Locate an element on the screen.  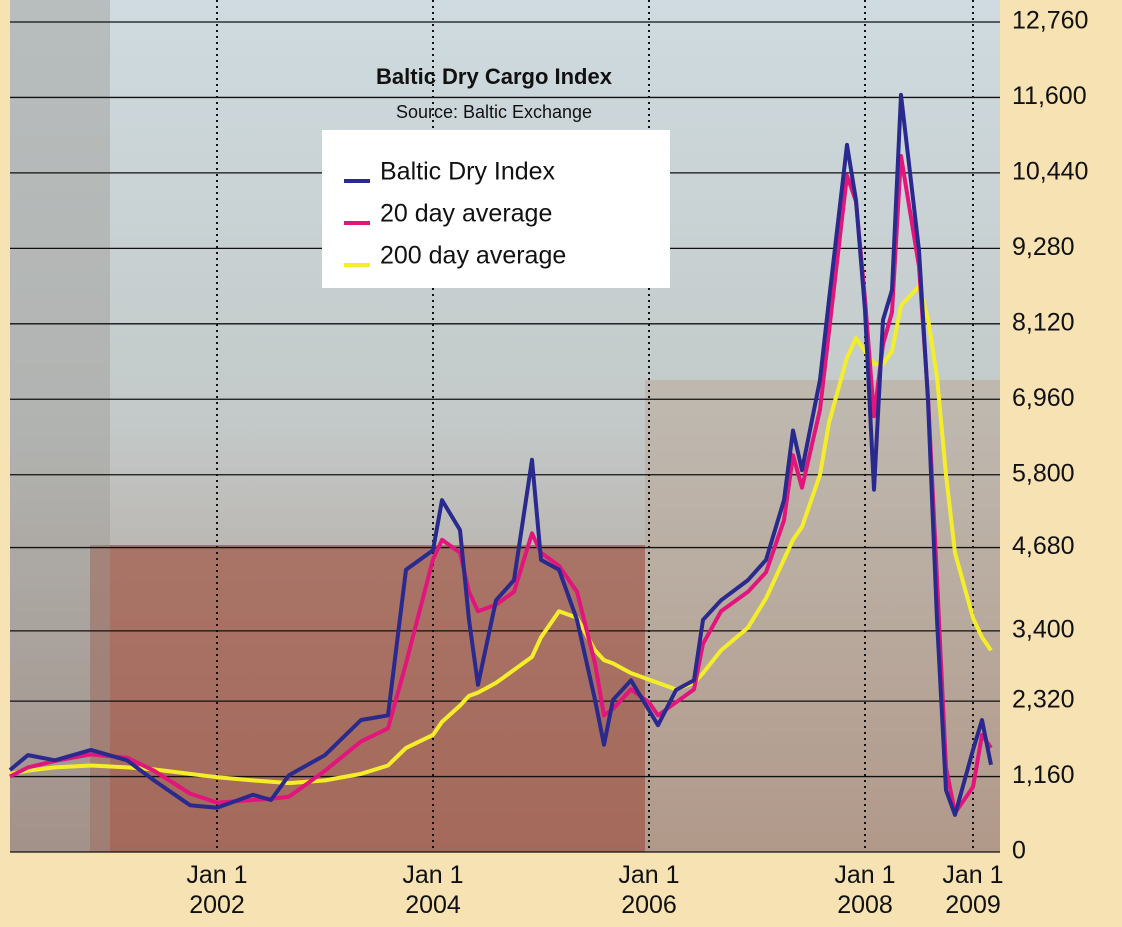
x-tick-label: Jan 1 2009 is located at coordinates (973, 890).